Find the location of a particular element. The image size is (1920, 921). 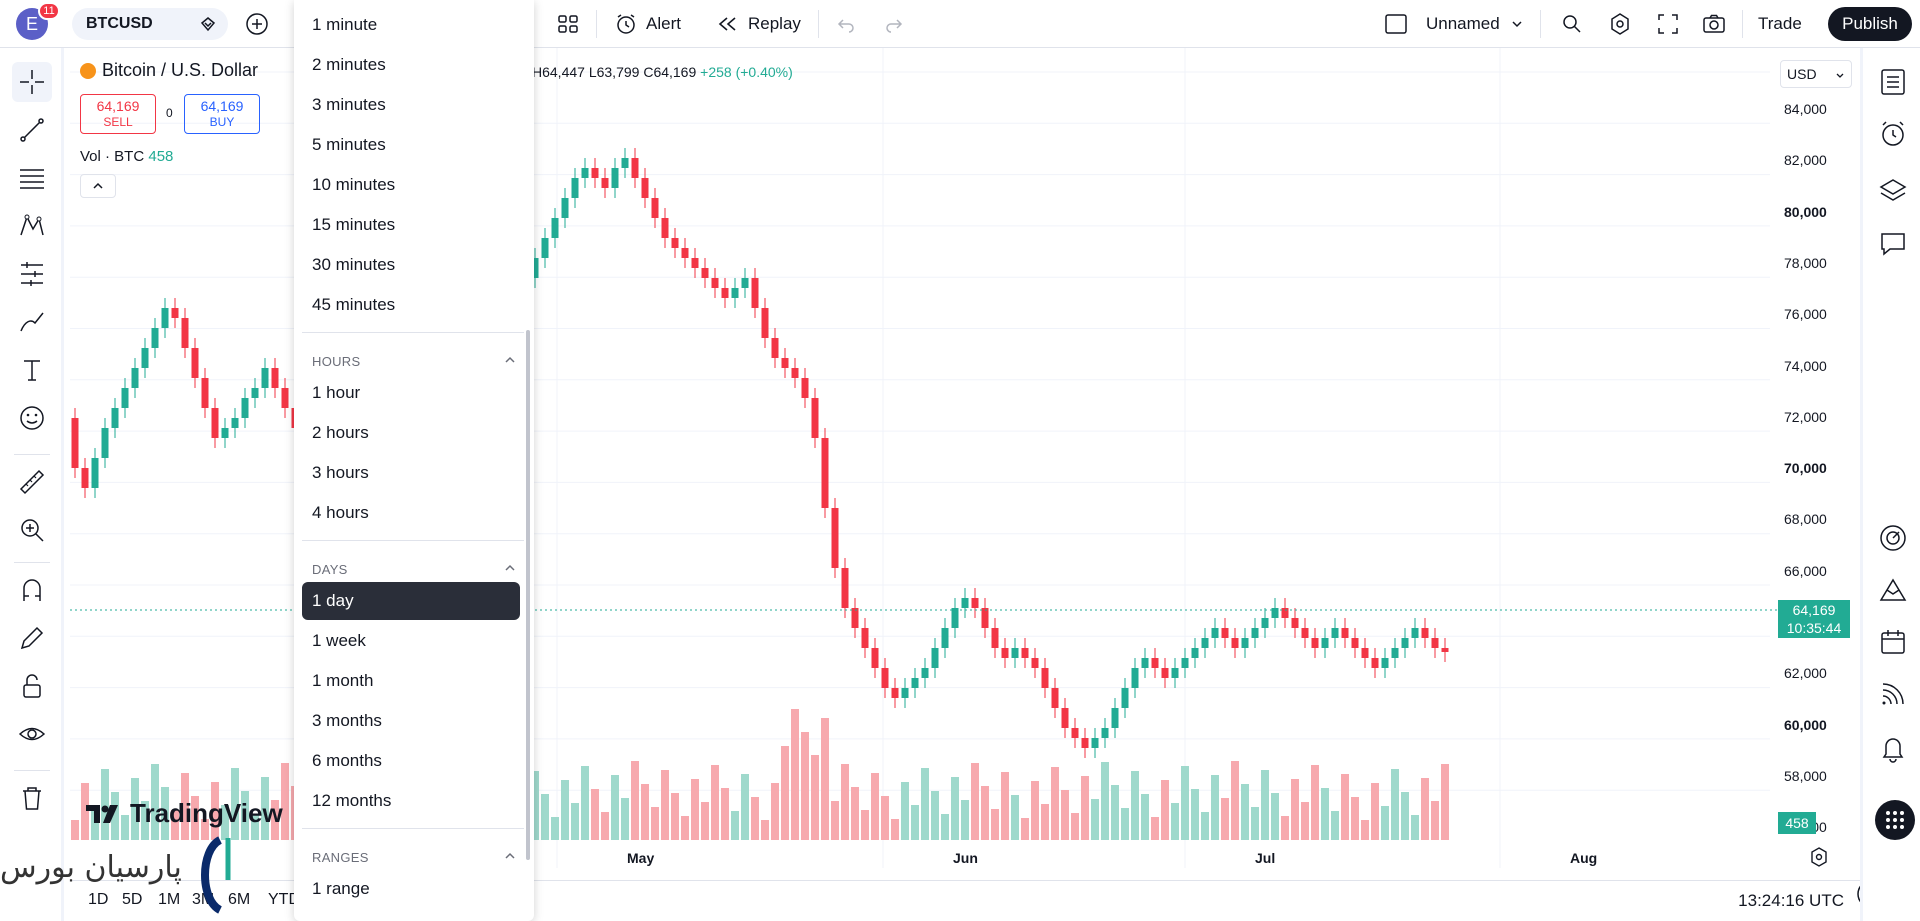

trade-button: Trade is located at coordinates (1780, 23).